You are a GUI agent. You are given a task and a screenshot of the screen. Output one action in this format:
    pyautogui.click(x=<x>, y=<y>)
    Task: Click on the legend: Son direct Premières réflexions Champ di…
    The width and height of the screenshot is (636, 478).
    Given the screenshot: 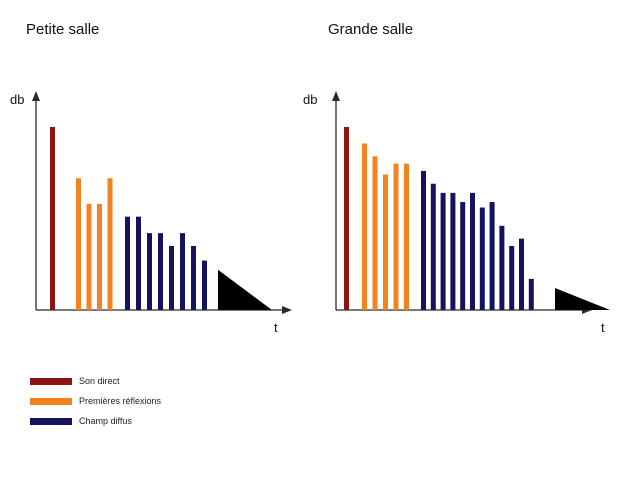 What is the action you would take?
    pyautogui.click(x=95, y=402)
    